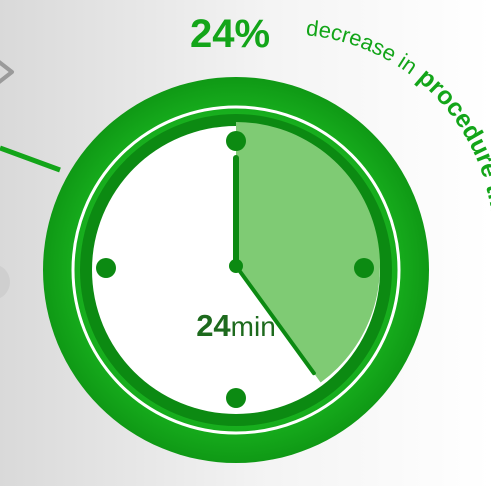 The image size is (491, 486). Describe the element at coordinates (30, 159) in the screenshot. I see `connector-line` at that location.